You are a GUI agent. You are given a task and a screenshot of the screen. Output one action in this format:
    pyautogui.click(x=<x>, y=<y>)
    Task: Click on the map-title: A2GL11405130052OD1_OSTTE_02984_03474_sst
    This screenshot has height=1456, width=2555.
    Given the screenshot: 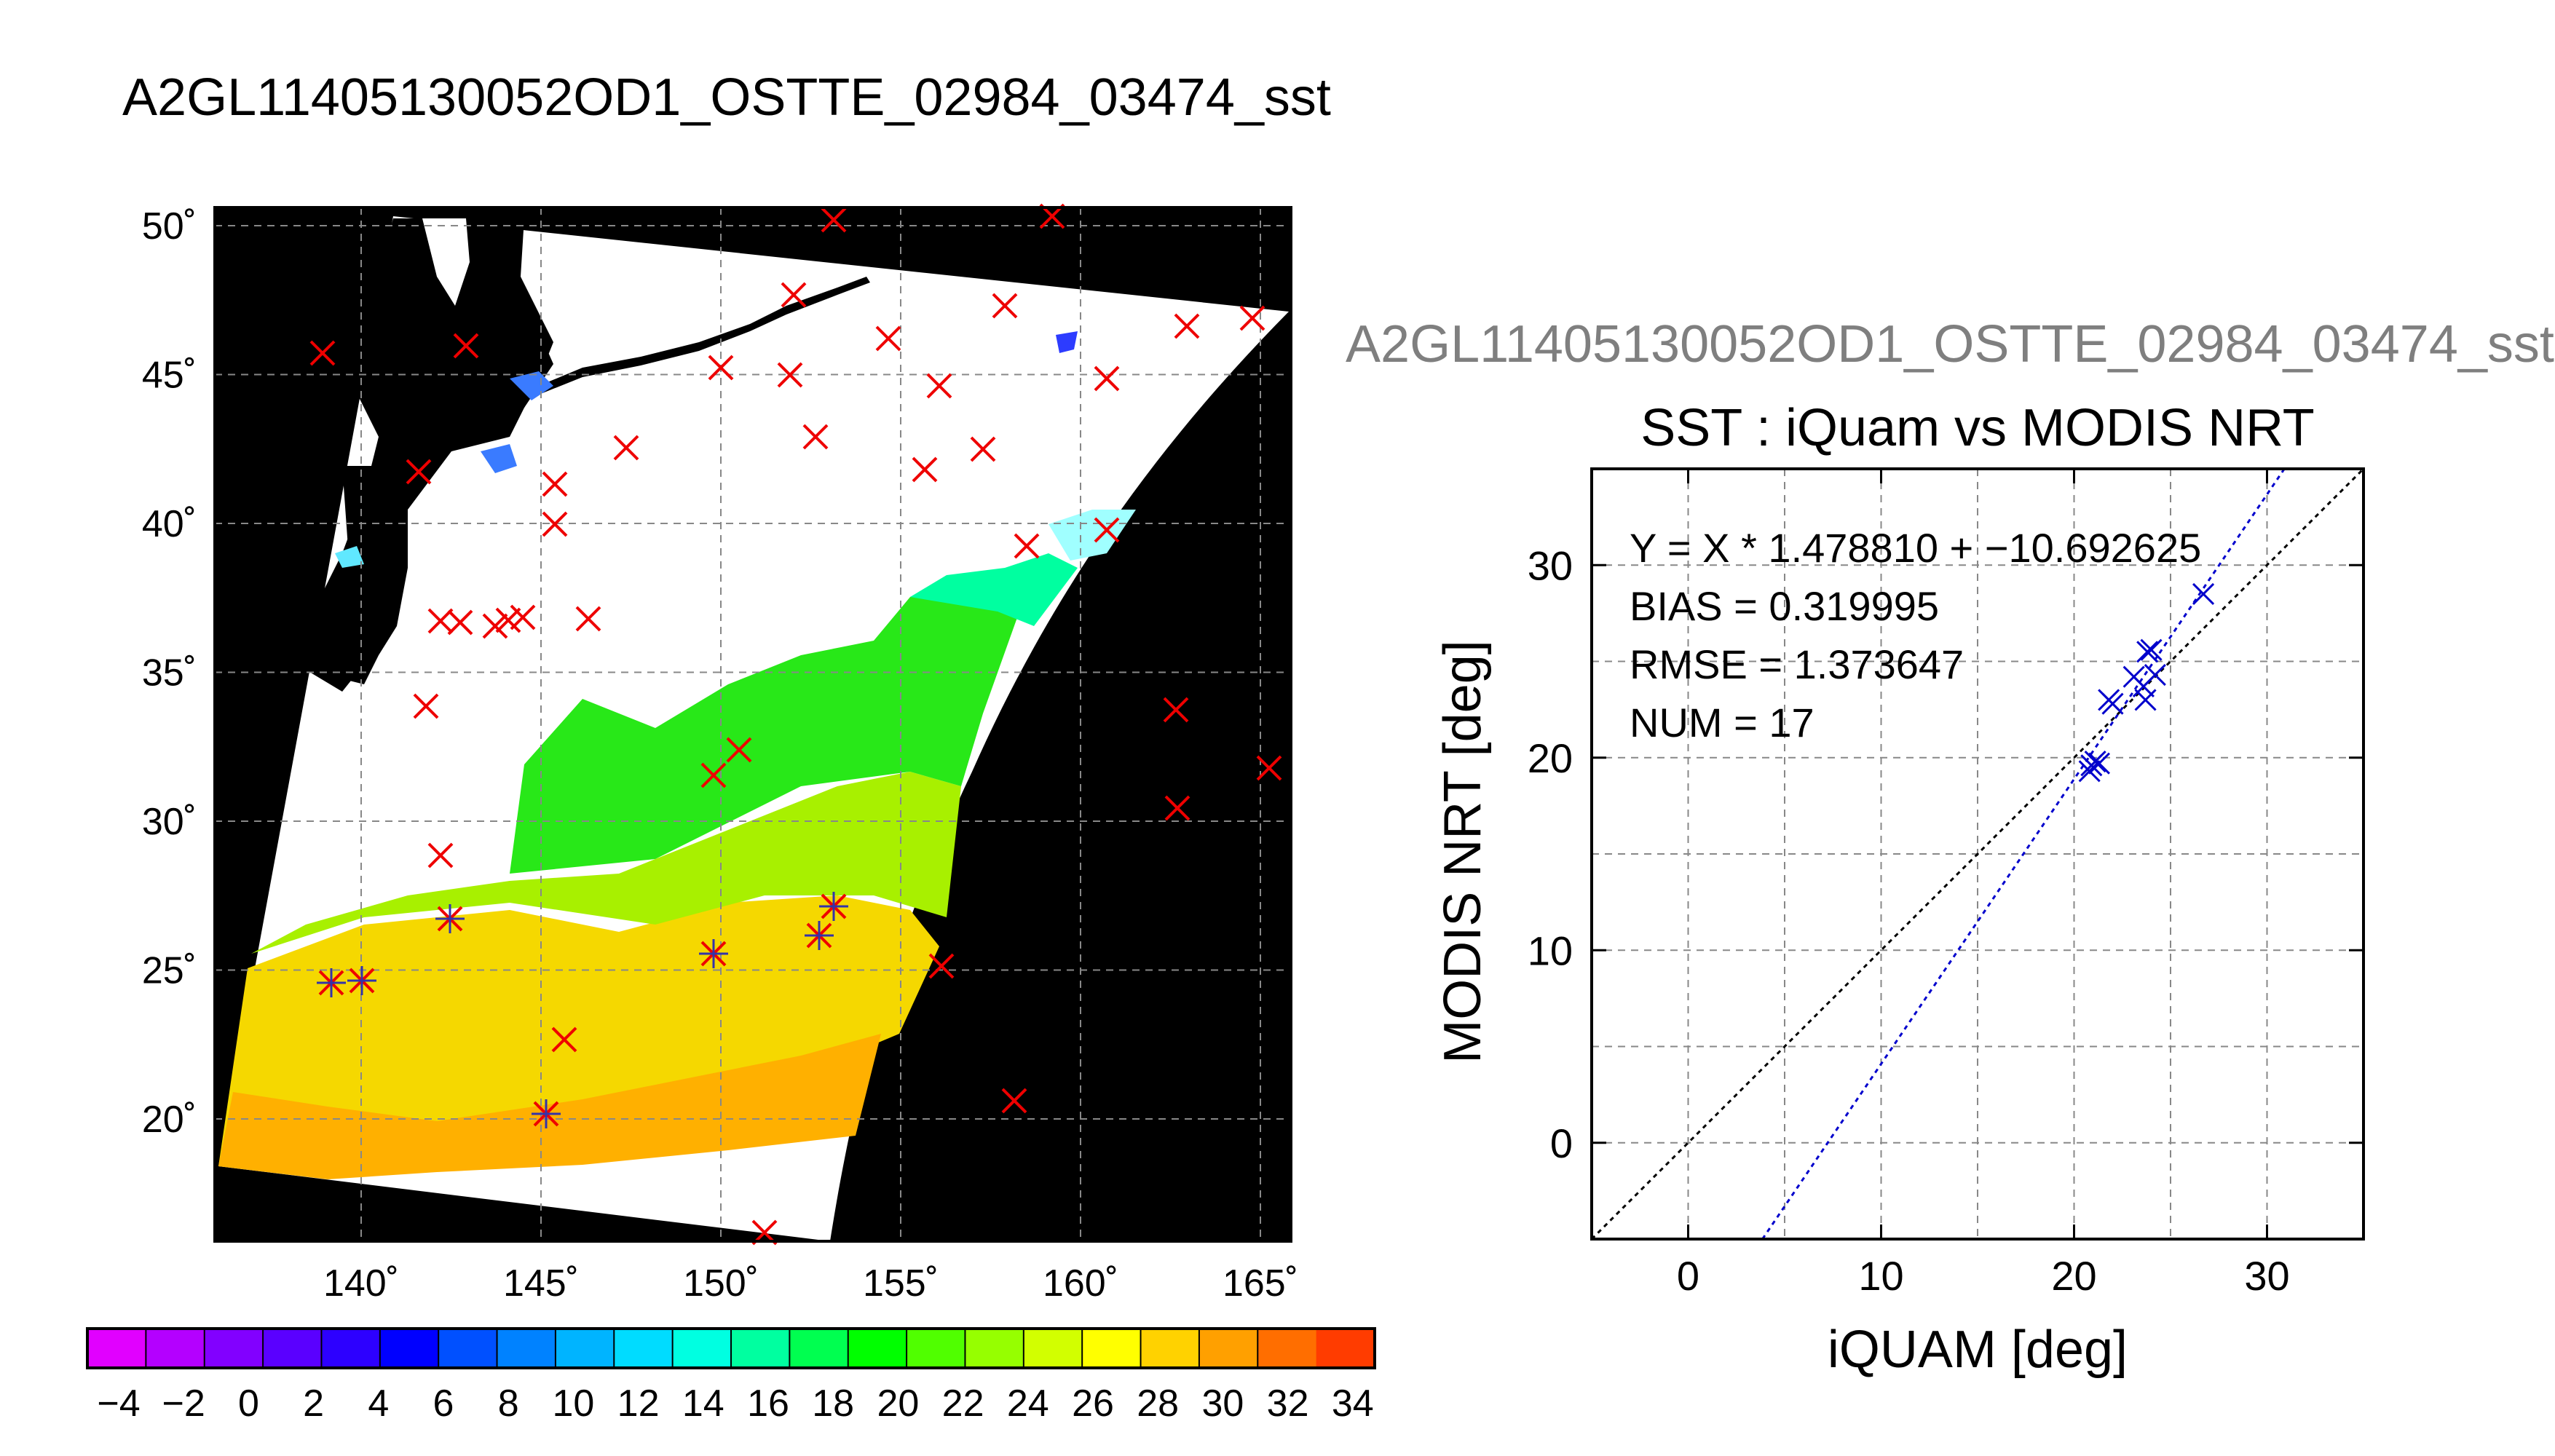 What is the action you would take?
    pyautogui.click(x=726, y=97)
    